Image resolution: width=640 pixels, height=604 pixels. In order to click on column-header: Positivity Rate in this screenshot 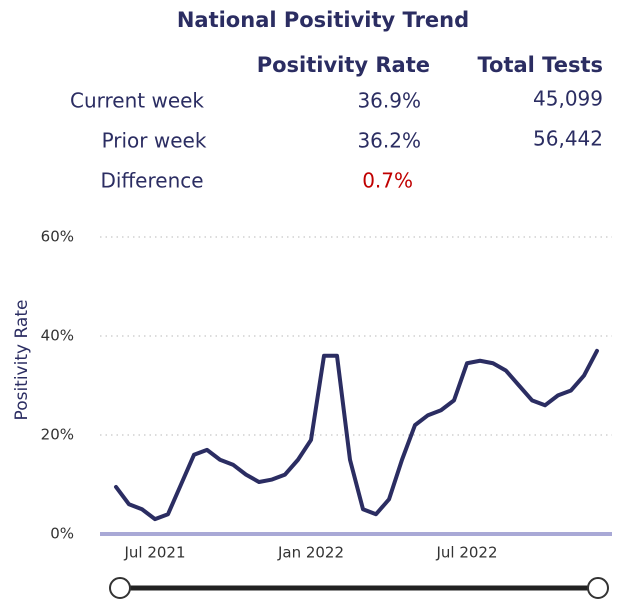, I will do `click(343, 65)`.